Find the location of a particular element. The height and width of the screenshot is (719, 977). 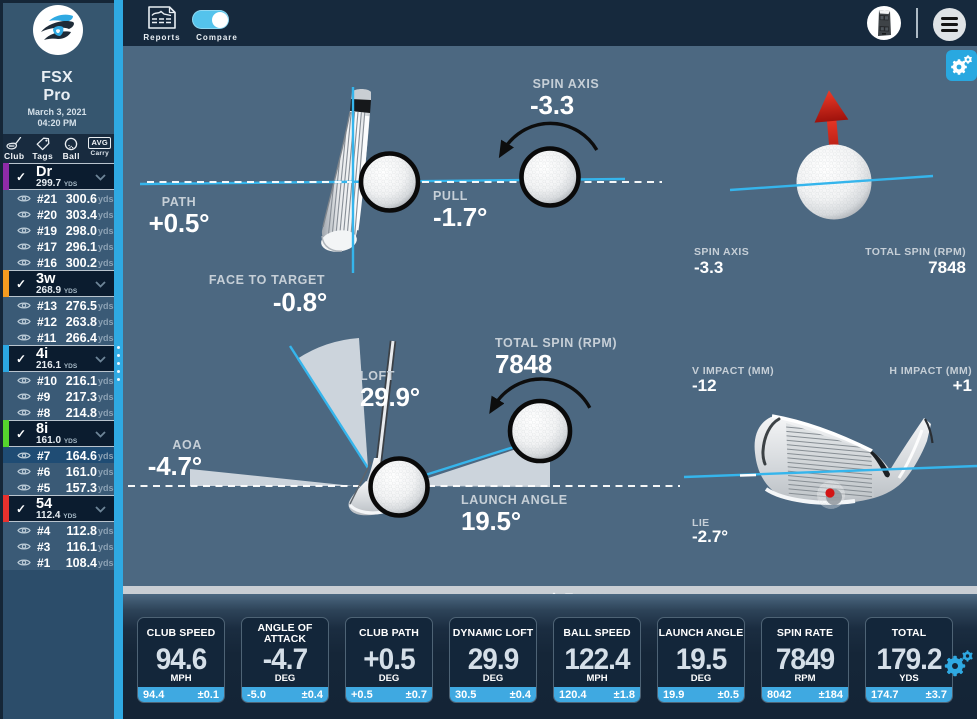

metric-value: 29.9 is located at coordinates (493, 659).